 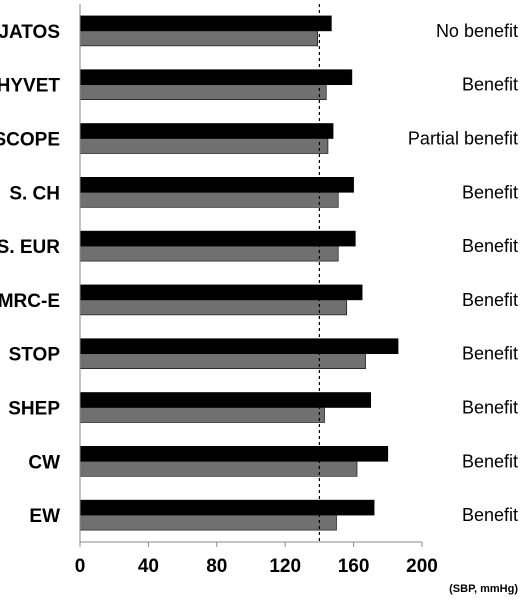 What do you see at coordinates (216, 566) in the screenshot?
I see `x-tick-label: 80` at bounding box center [216, 566].